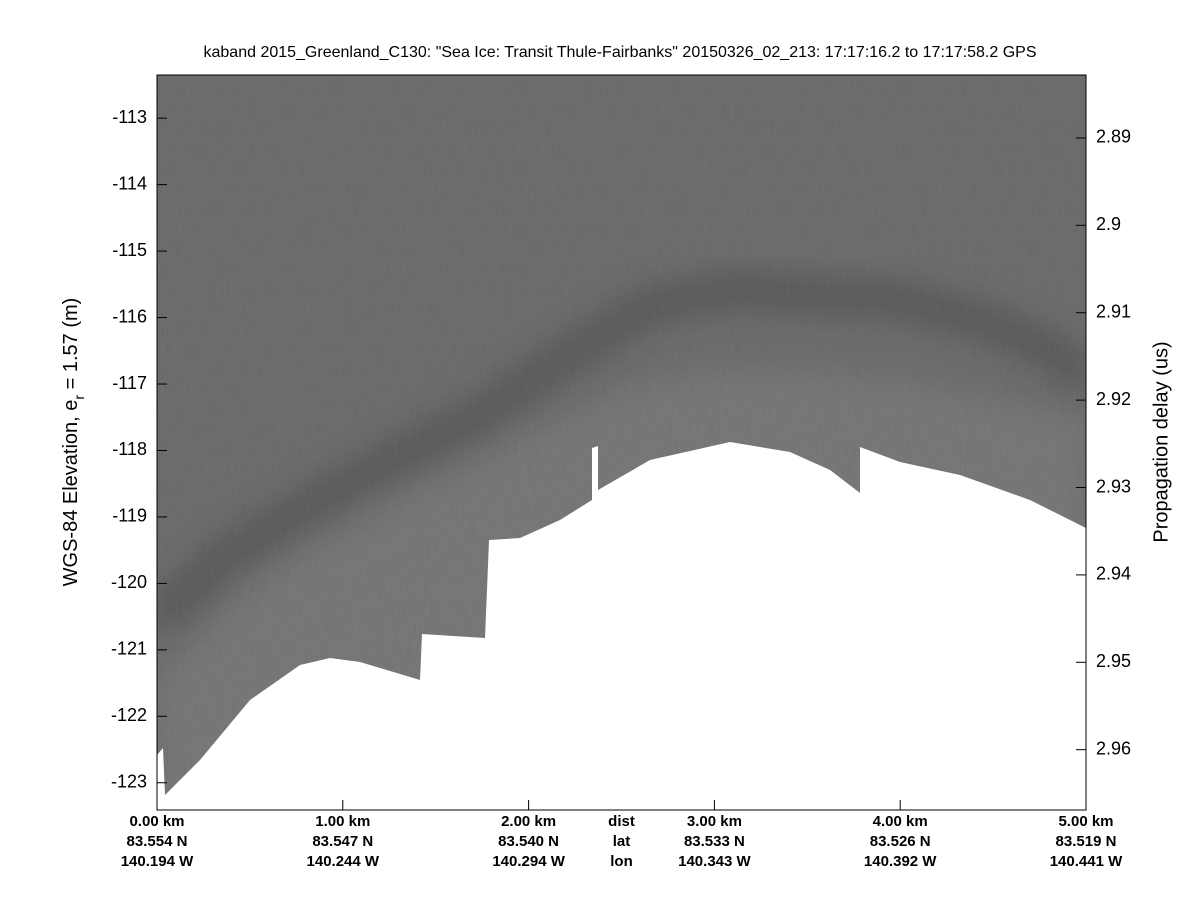 This screenshot has height=900, width=1200. Describe the element at coordinates (79, 397) in the screenshot. I see `y-axis-label-part: r` at that location.